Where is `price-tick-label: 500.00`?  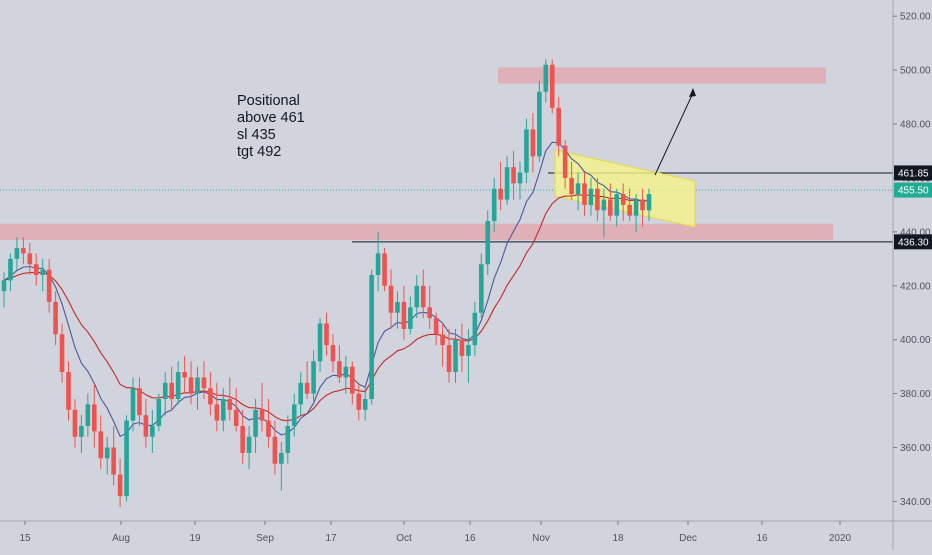
price-tick-label: 500.00 is located at coordinates (915, 71).